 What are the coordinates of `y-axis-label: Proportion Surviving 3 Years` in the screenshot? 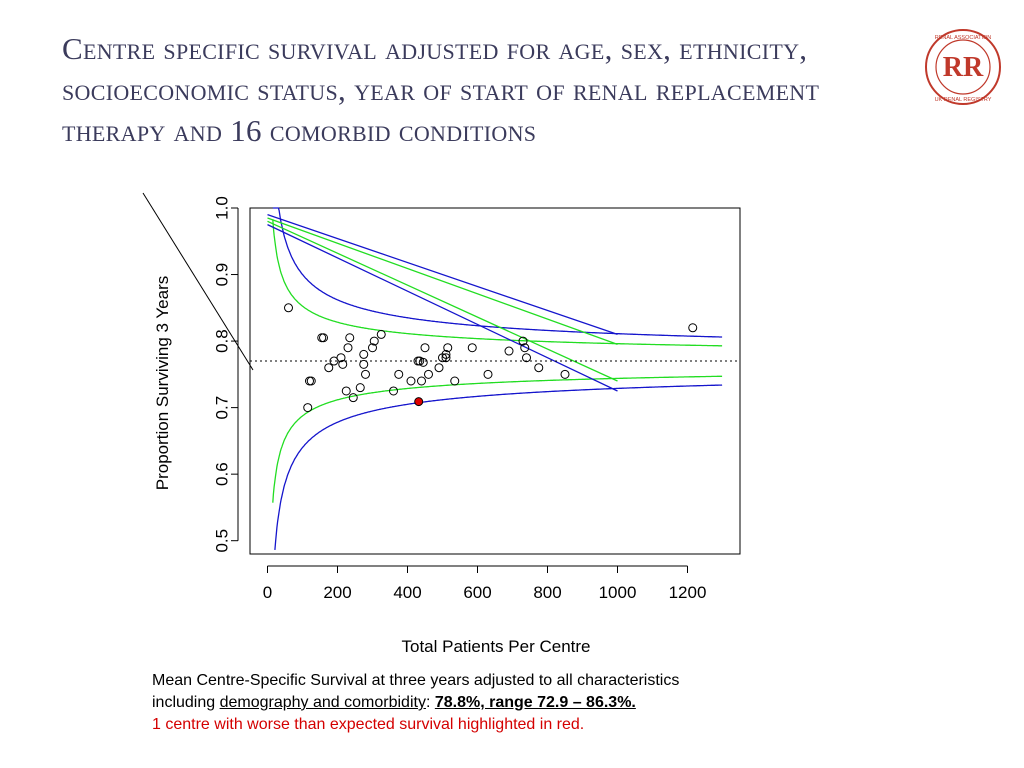 It's located at (162, 383).